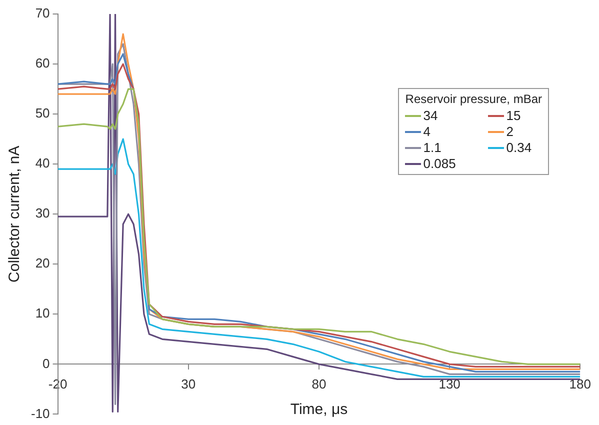 The width and height of the screenshot is (599, 425). I want to click on legend-label: 4, so click(427, 131).